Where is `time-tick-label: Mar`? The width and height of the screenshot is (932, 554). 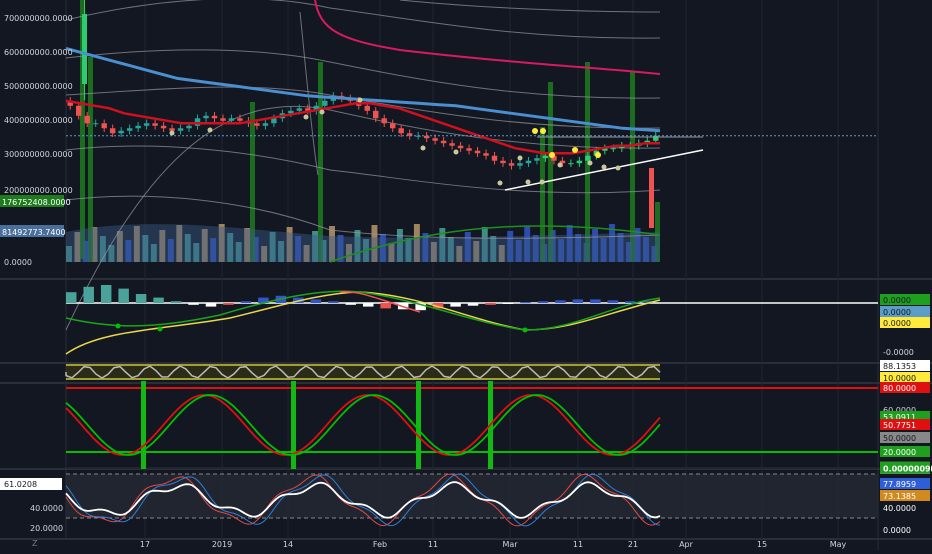
time-tick-label: Mar is located at coordinates (510, 544).